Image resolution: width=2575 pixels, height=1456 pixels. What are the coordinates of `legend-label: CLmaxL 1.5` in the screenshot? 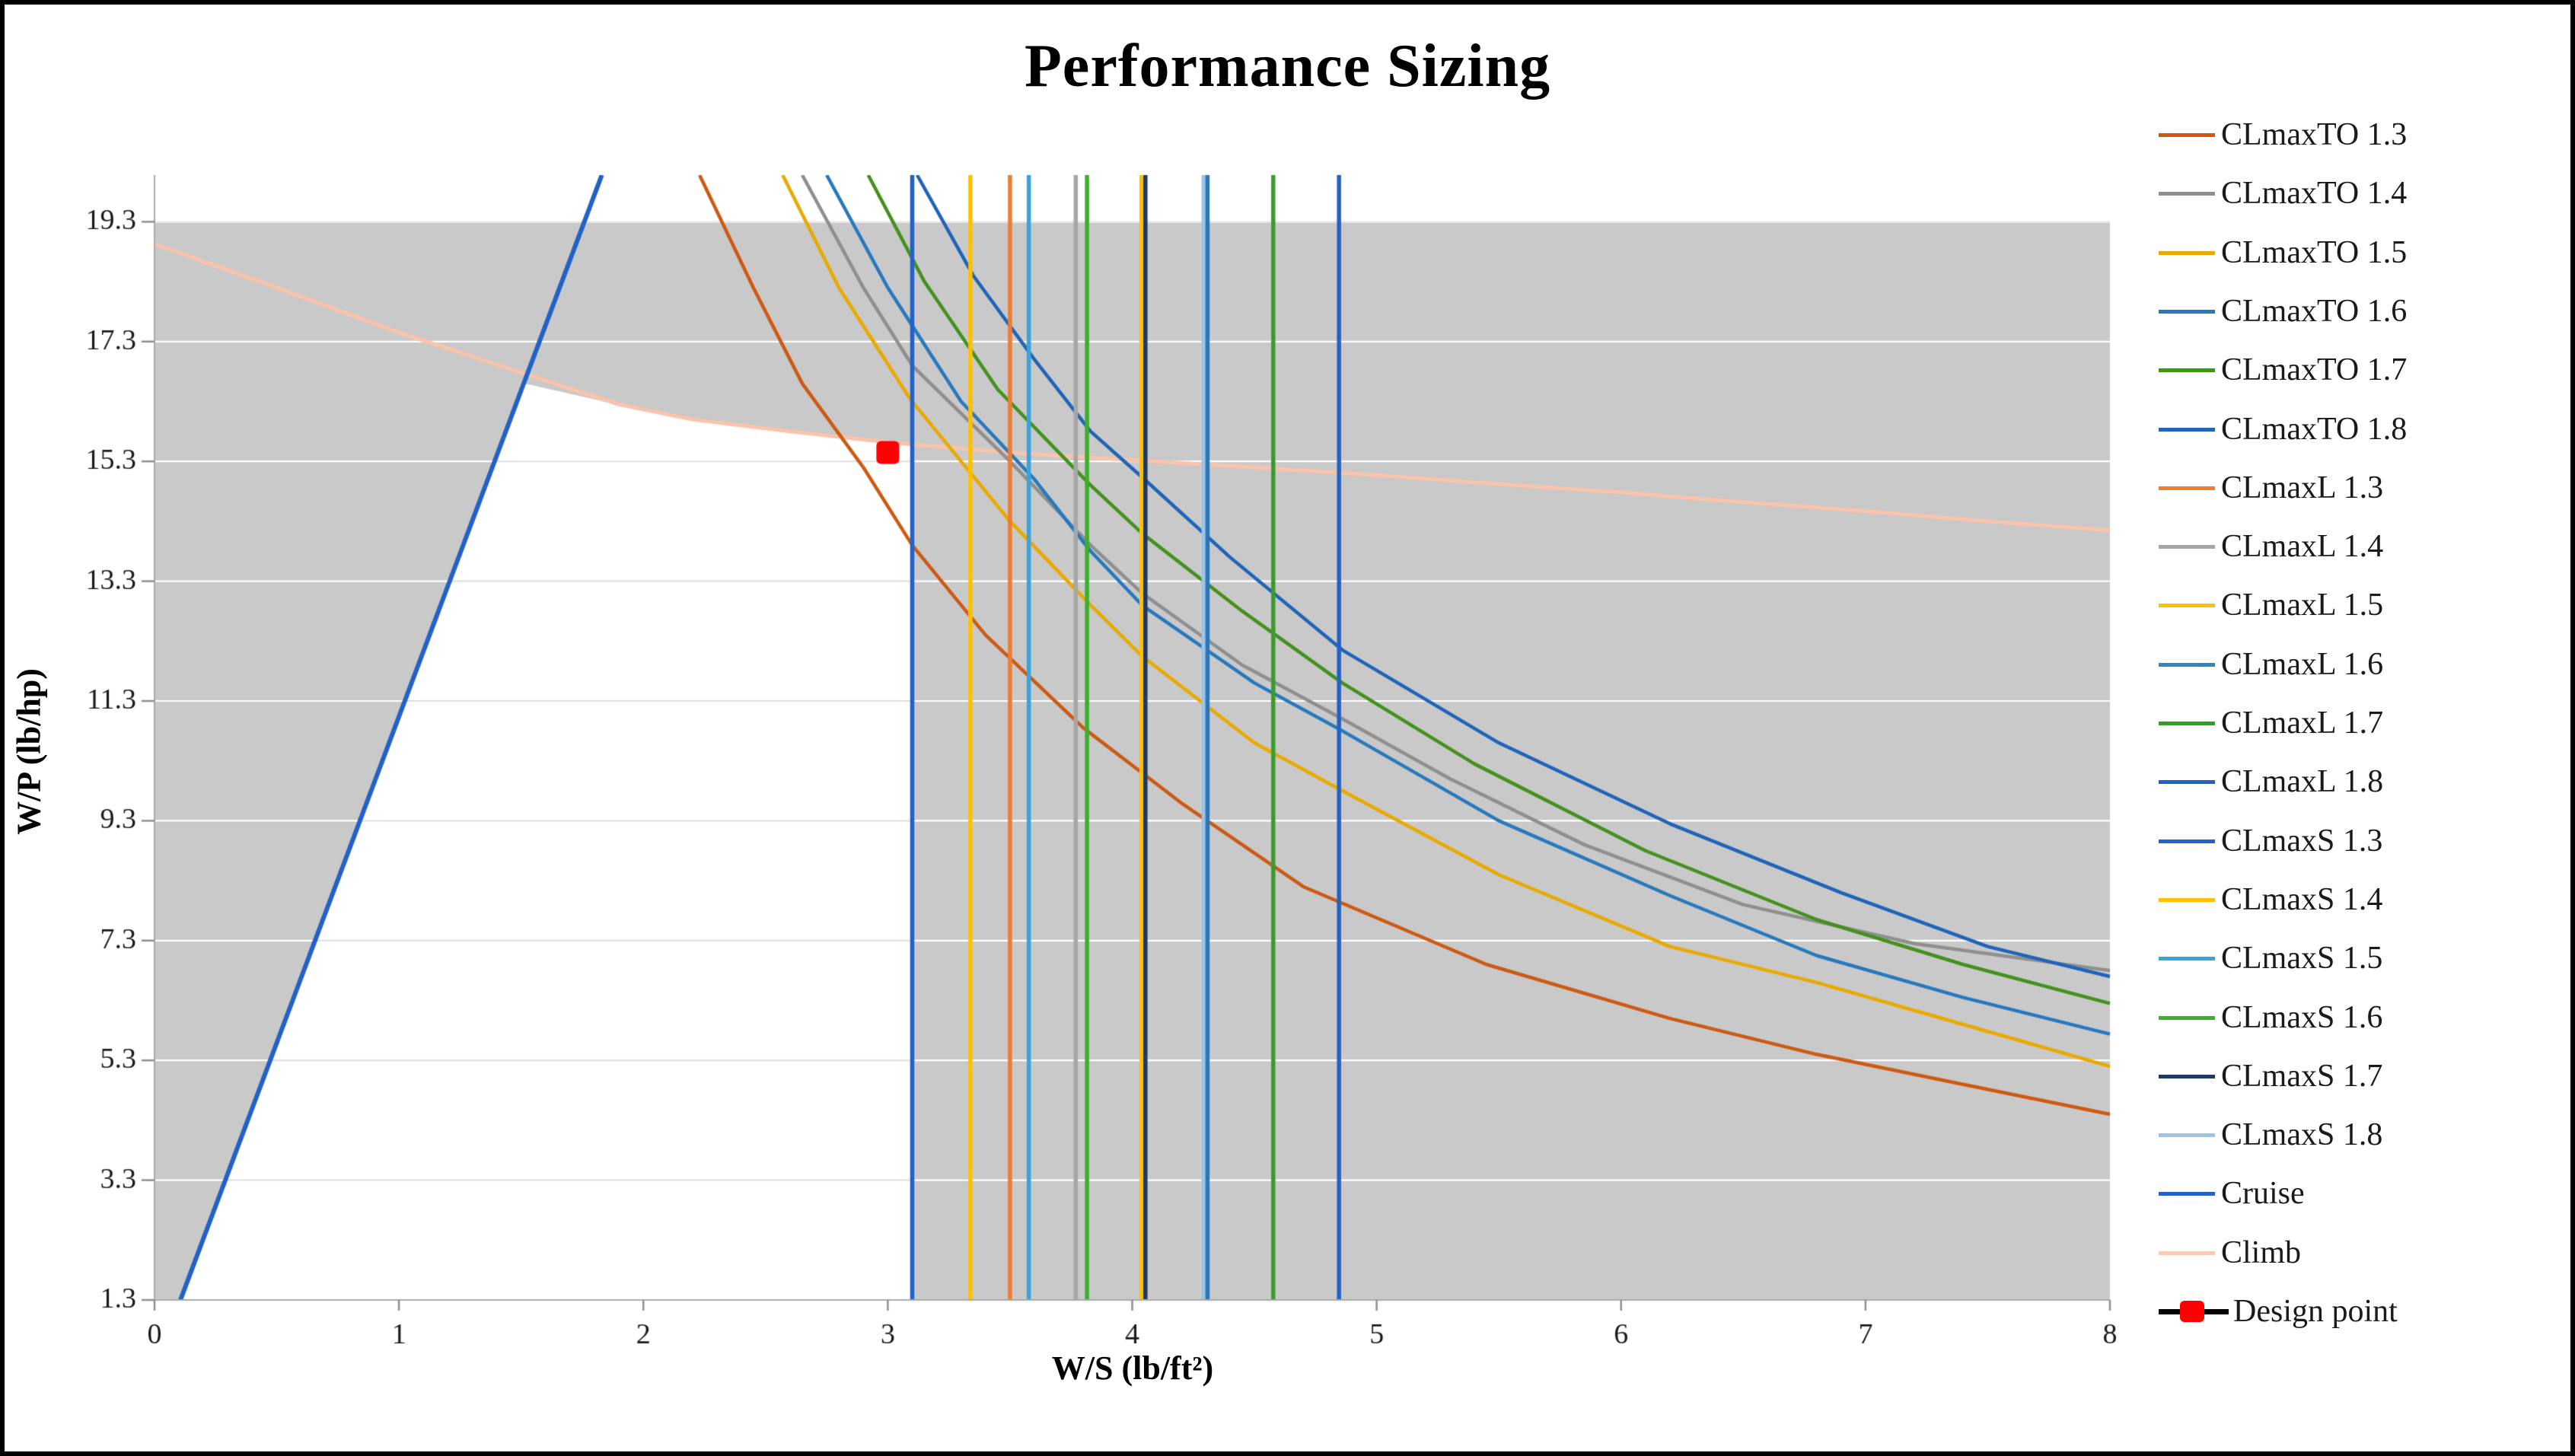 It's located at (2302, 605).